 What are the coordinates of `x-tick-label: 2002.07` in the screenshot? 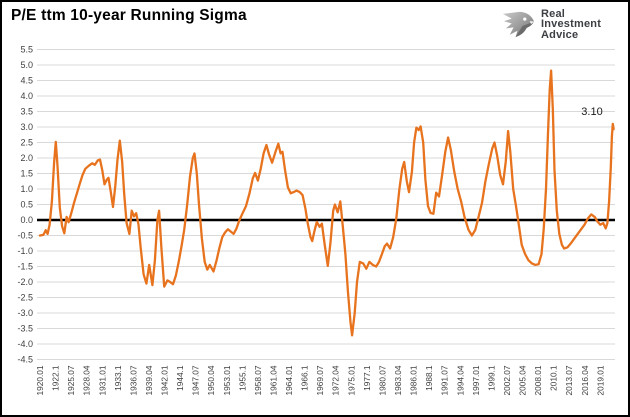 It's located at (507, 380).